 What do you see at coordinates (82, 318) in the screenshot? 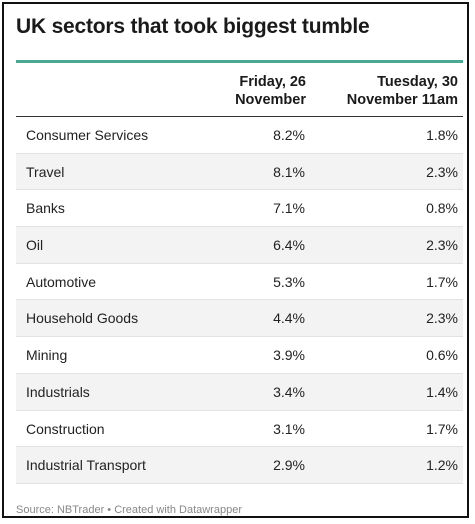
I see `sector-name: Household Goods` at bounding box center [82, 318].